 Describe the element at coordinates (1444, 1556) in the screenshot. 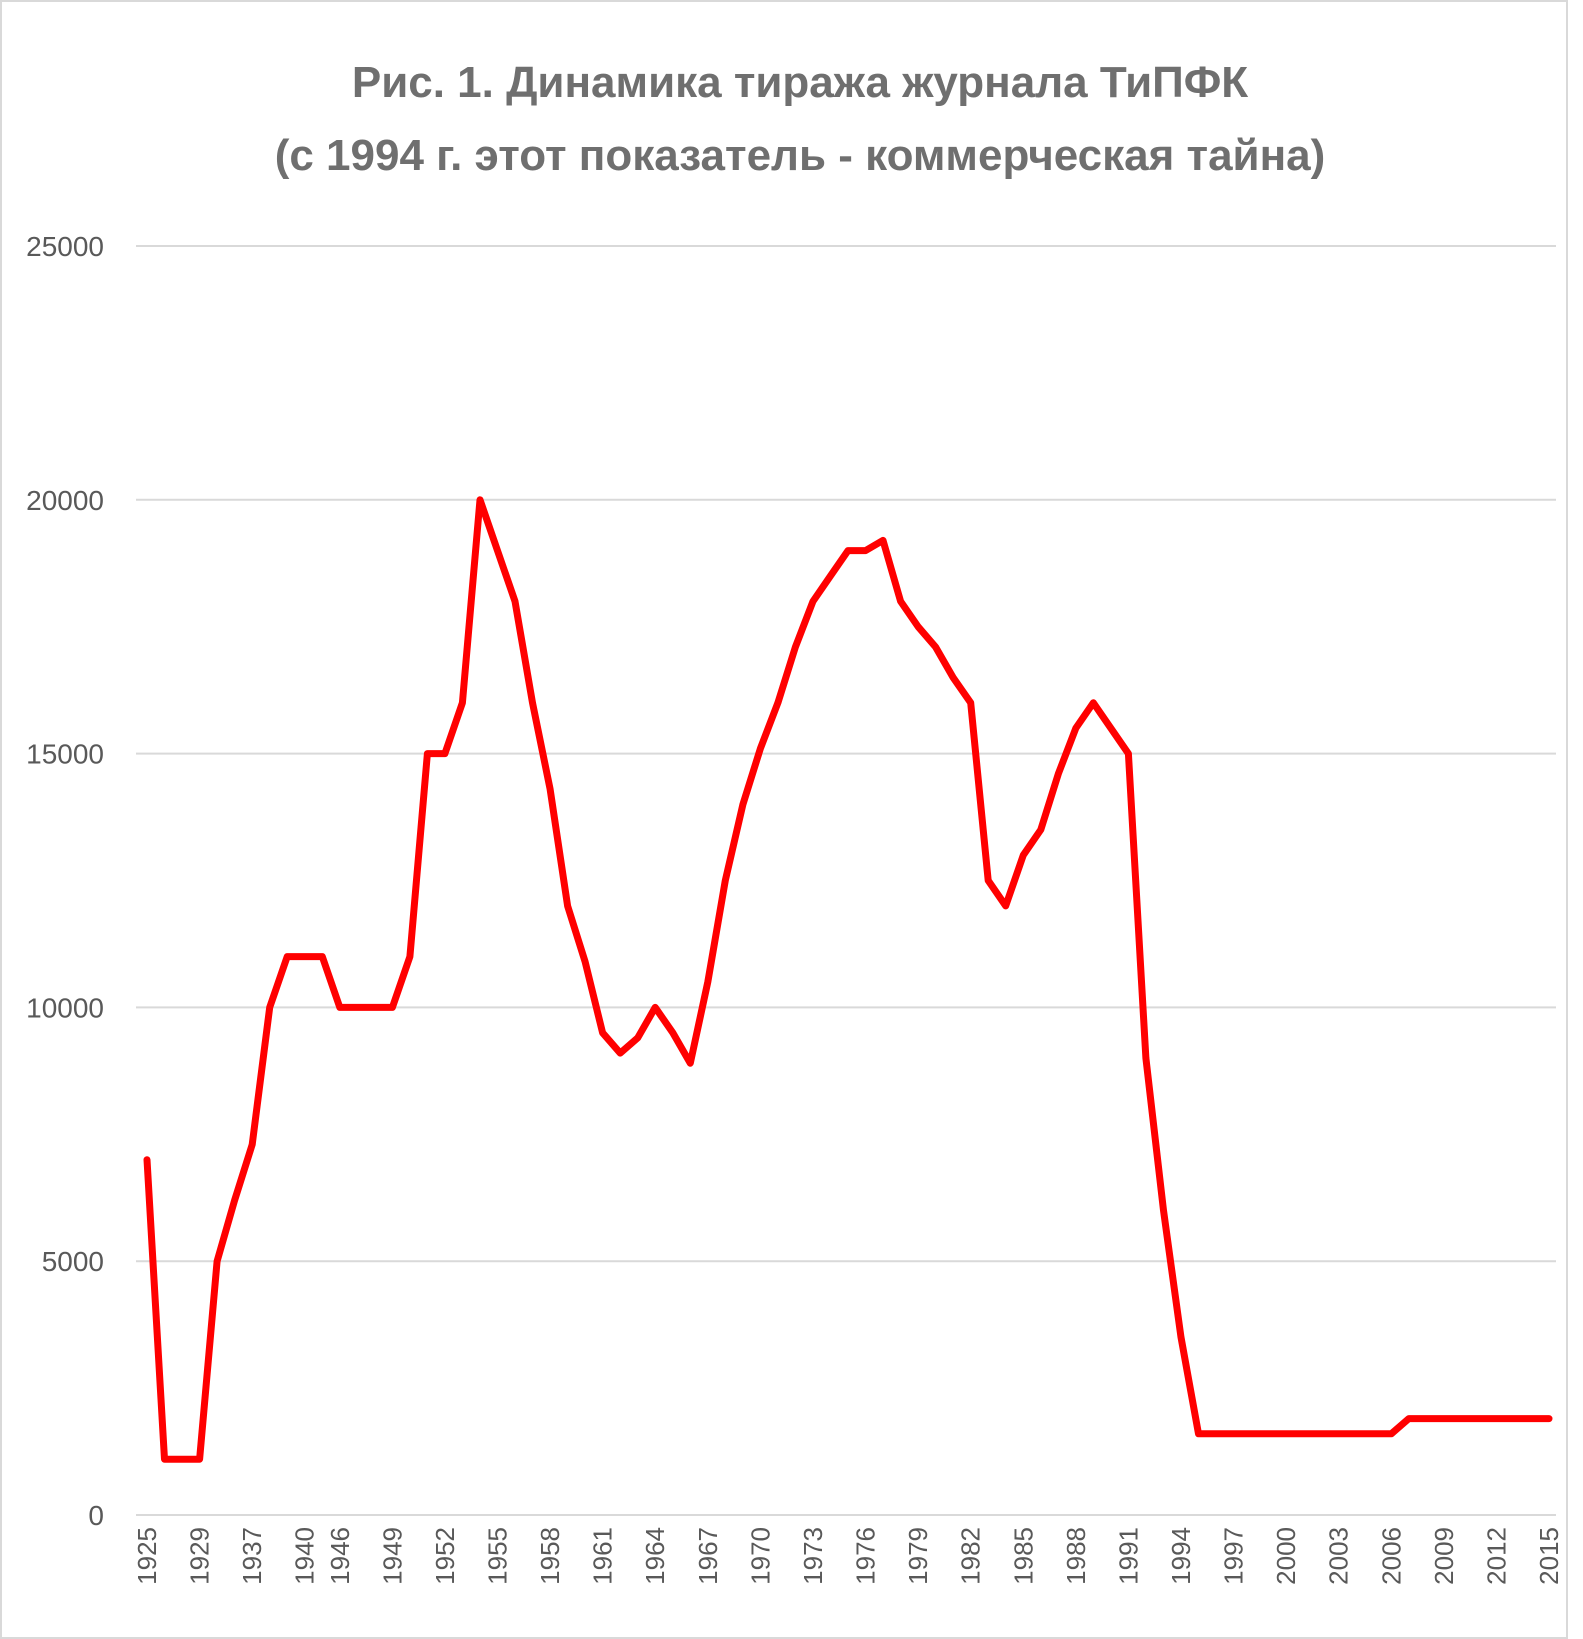

I see `x-tick-label: 2009` at that location.